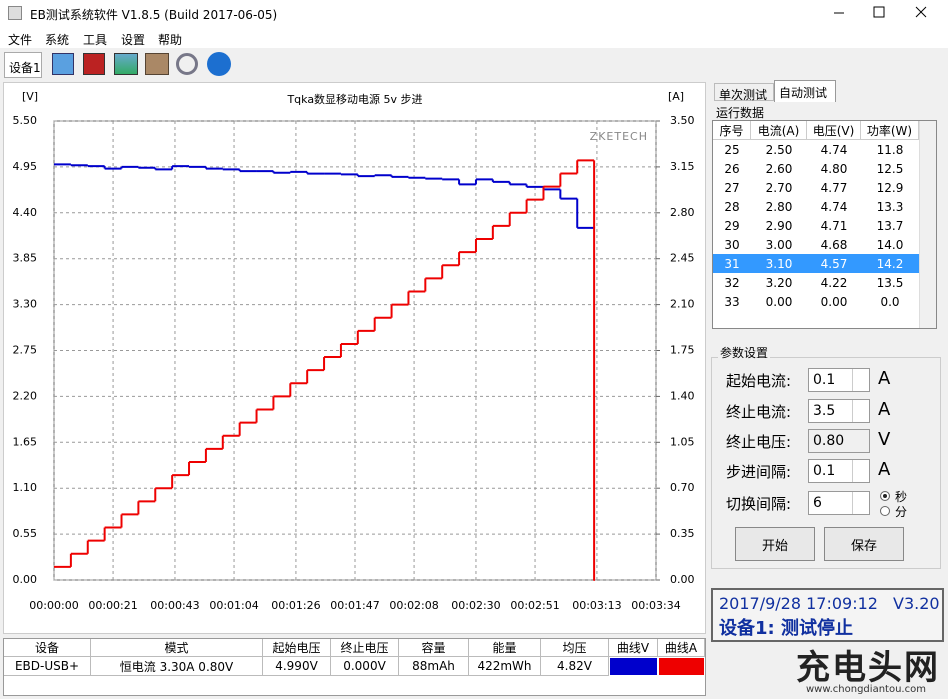 This screenshot has height=699, width=948. What do you see at coordinates (816, 301) in the screenshot?
I see `table-row: 33 0.00 0.00 0.0` at bounding box center [816, 301].